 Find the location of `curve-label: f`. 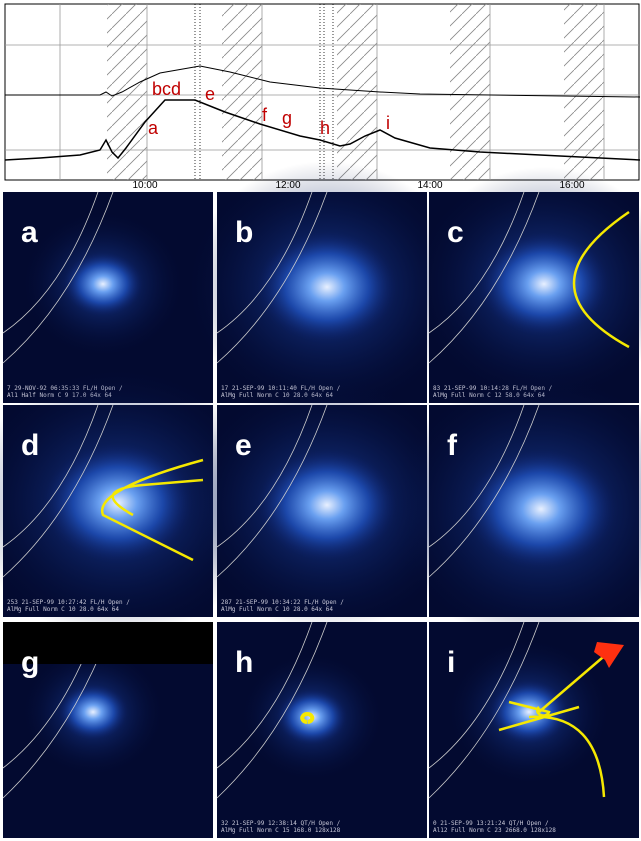

curve-label: f is located at coordinates (265, 115).